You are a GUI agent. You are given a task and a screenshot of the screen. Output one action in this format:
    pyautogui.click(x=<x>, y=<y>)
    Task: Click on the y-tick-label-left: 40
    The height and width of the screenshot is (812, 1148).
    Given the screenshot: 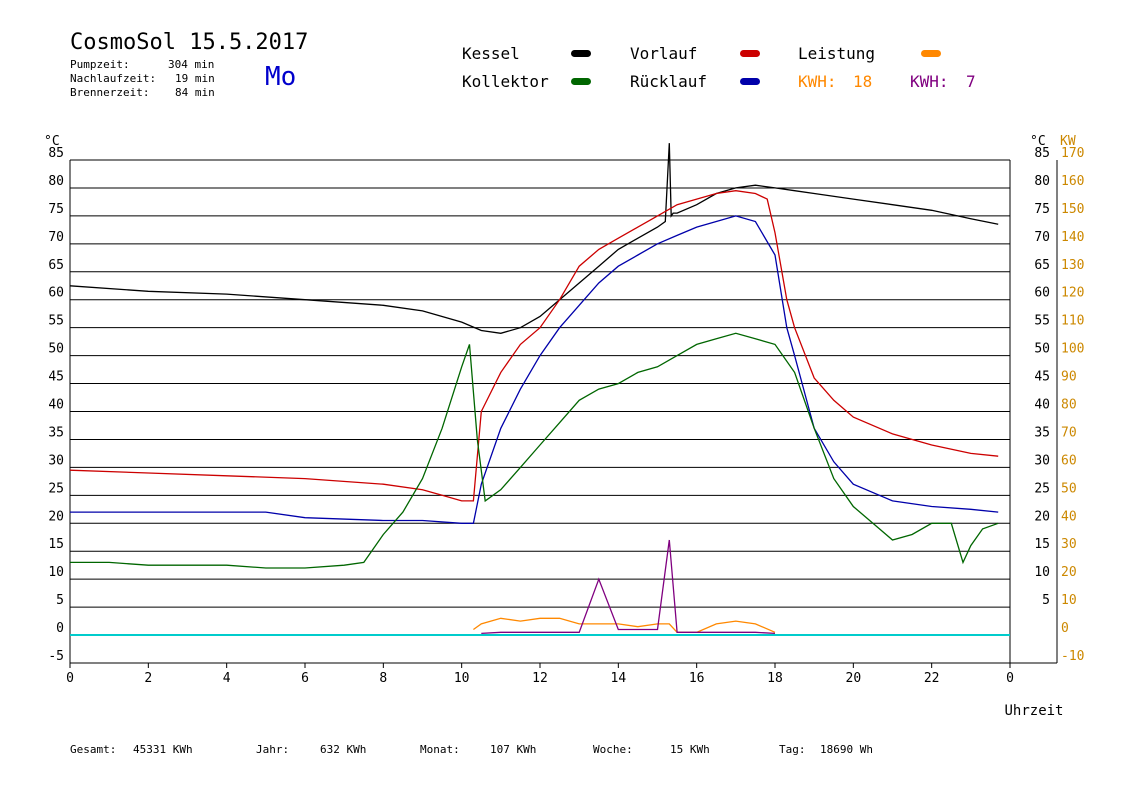 What is the action you would take?
    pyautogui.click(x=56, y=405)
    